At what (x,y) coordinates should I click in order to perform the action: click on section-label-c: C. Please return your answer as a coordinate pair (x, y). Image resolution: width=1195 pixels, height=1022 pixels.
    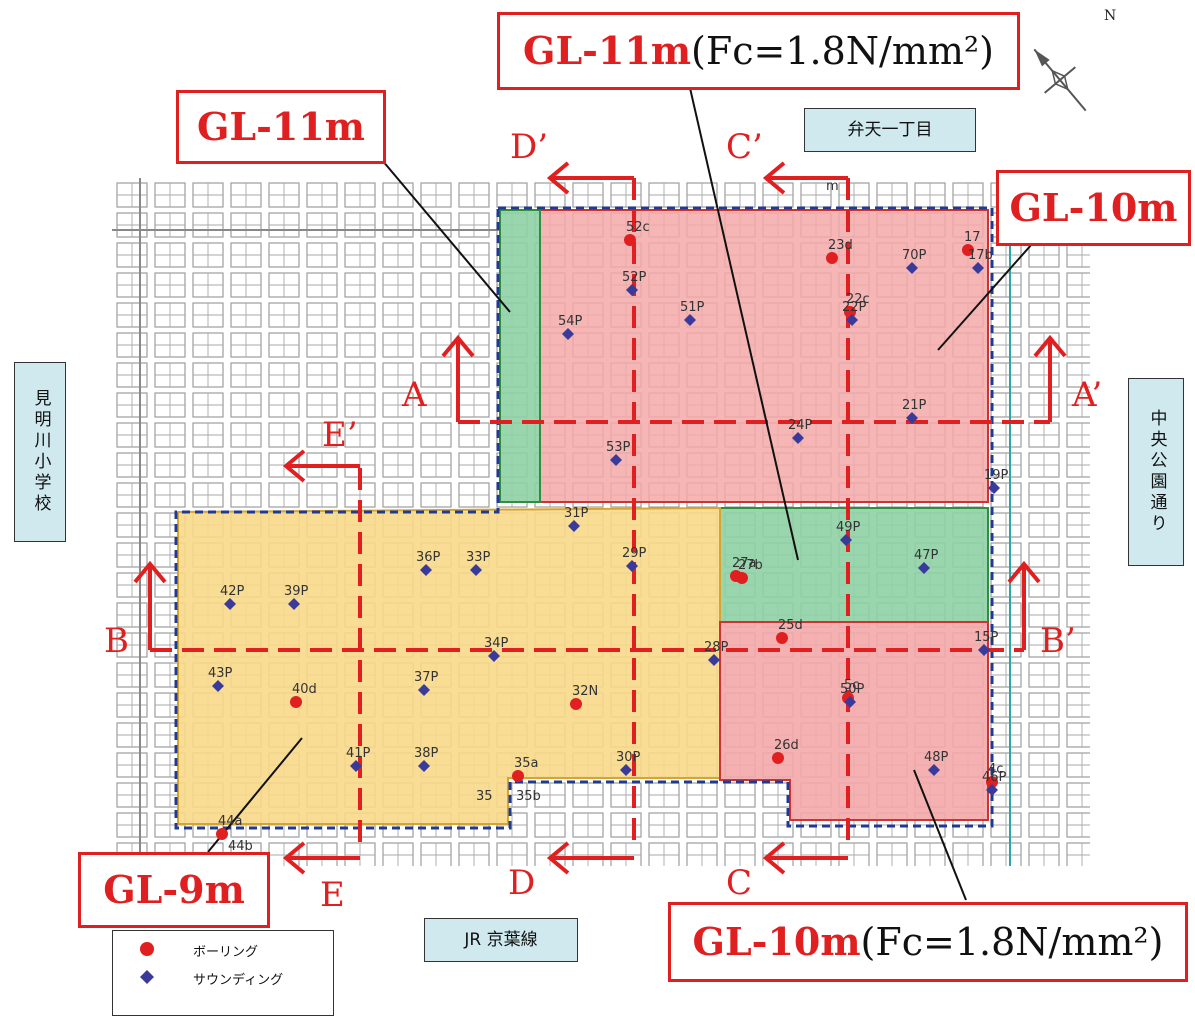
    Looking at the image, I should click on (739, 883).